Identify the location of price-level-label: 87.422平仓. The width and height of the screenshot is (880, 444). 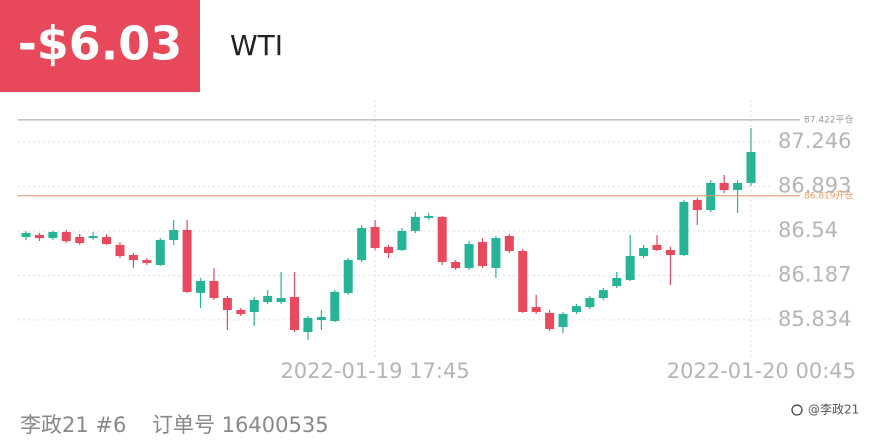
(829, 119).